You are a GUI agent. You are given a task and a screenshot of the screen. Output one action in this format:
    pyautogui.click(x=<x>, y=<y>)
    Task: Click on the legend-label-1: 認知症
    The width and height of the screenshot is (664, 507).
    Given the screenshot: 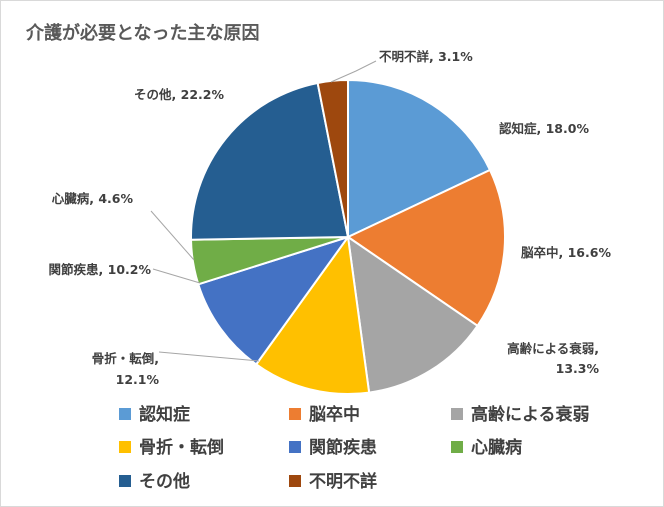 What is the action you would take?
    pyautogui.click(x=164, y=414)
    